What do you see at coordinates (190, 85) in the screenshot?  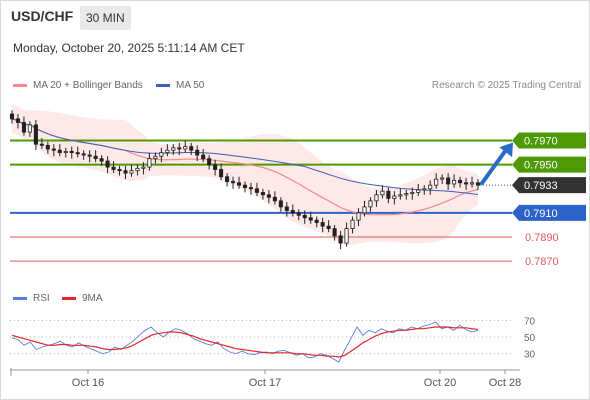 I see `ma50-legend-label: MA 50` at bounding box center [190, 85].